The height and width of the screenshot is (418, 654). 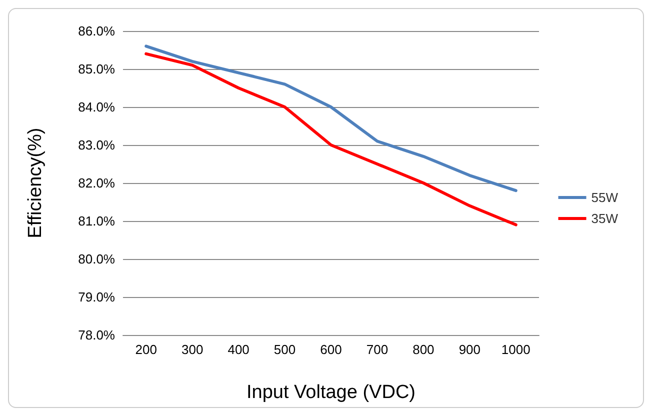 What do you see at coordinates (146, 349) in the screenshot?
I see `x-tick-label: 200` at bounding box center [146, 349].